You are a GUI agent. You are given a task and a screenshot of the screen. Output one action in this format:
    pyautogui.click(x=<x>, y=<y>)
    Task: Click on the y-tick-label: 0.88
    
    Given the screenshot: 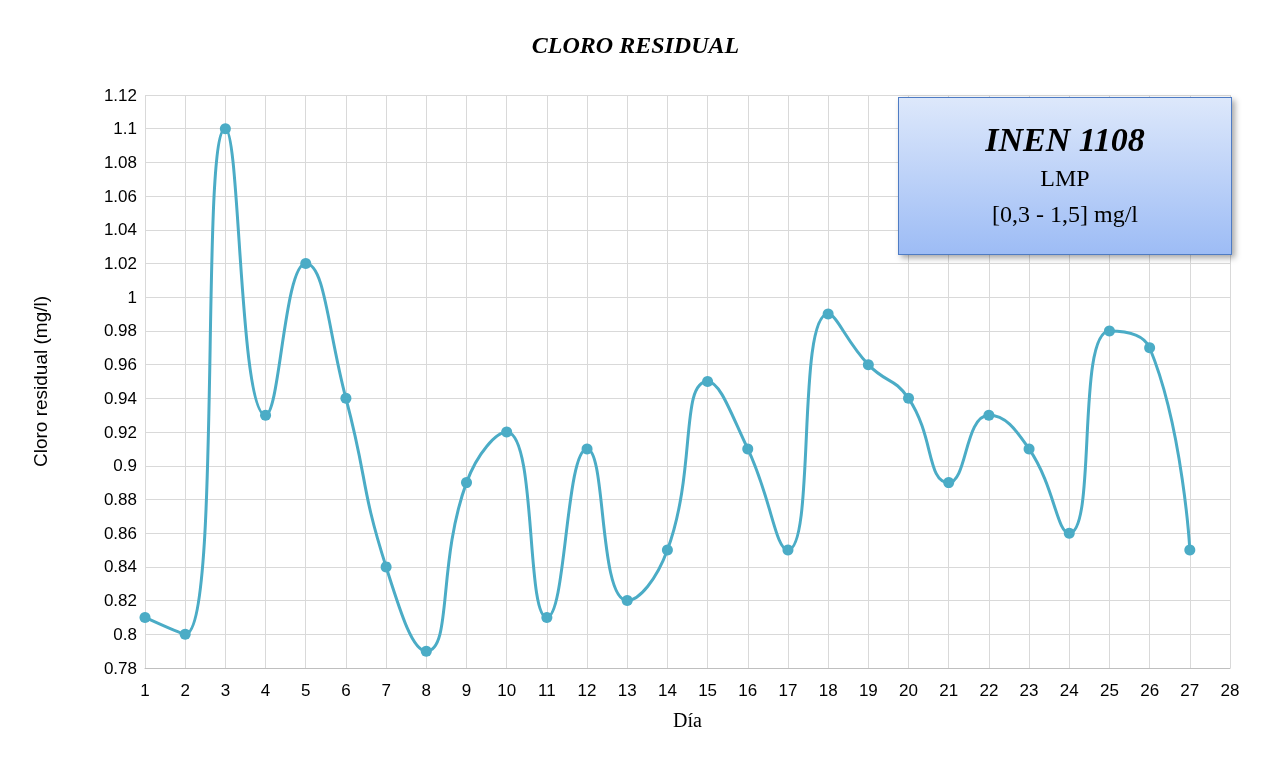 What is the action you would take?
    pyautogui.click(x=120, y=499)
    